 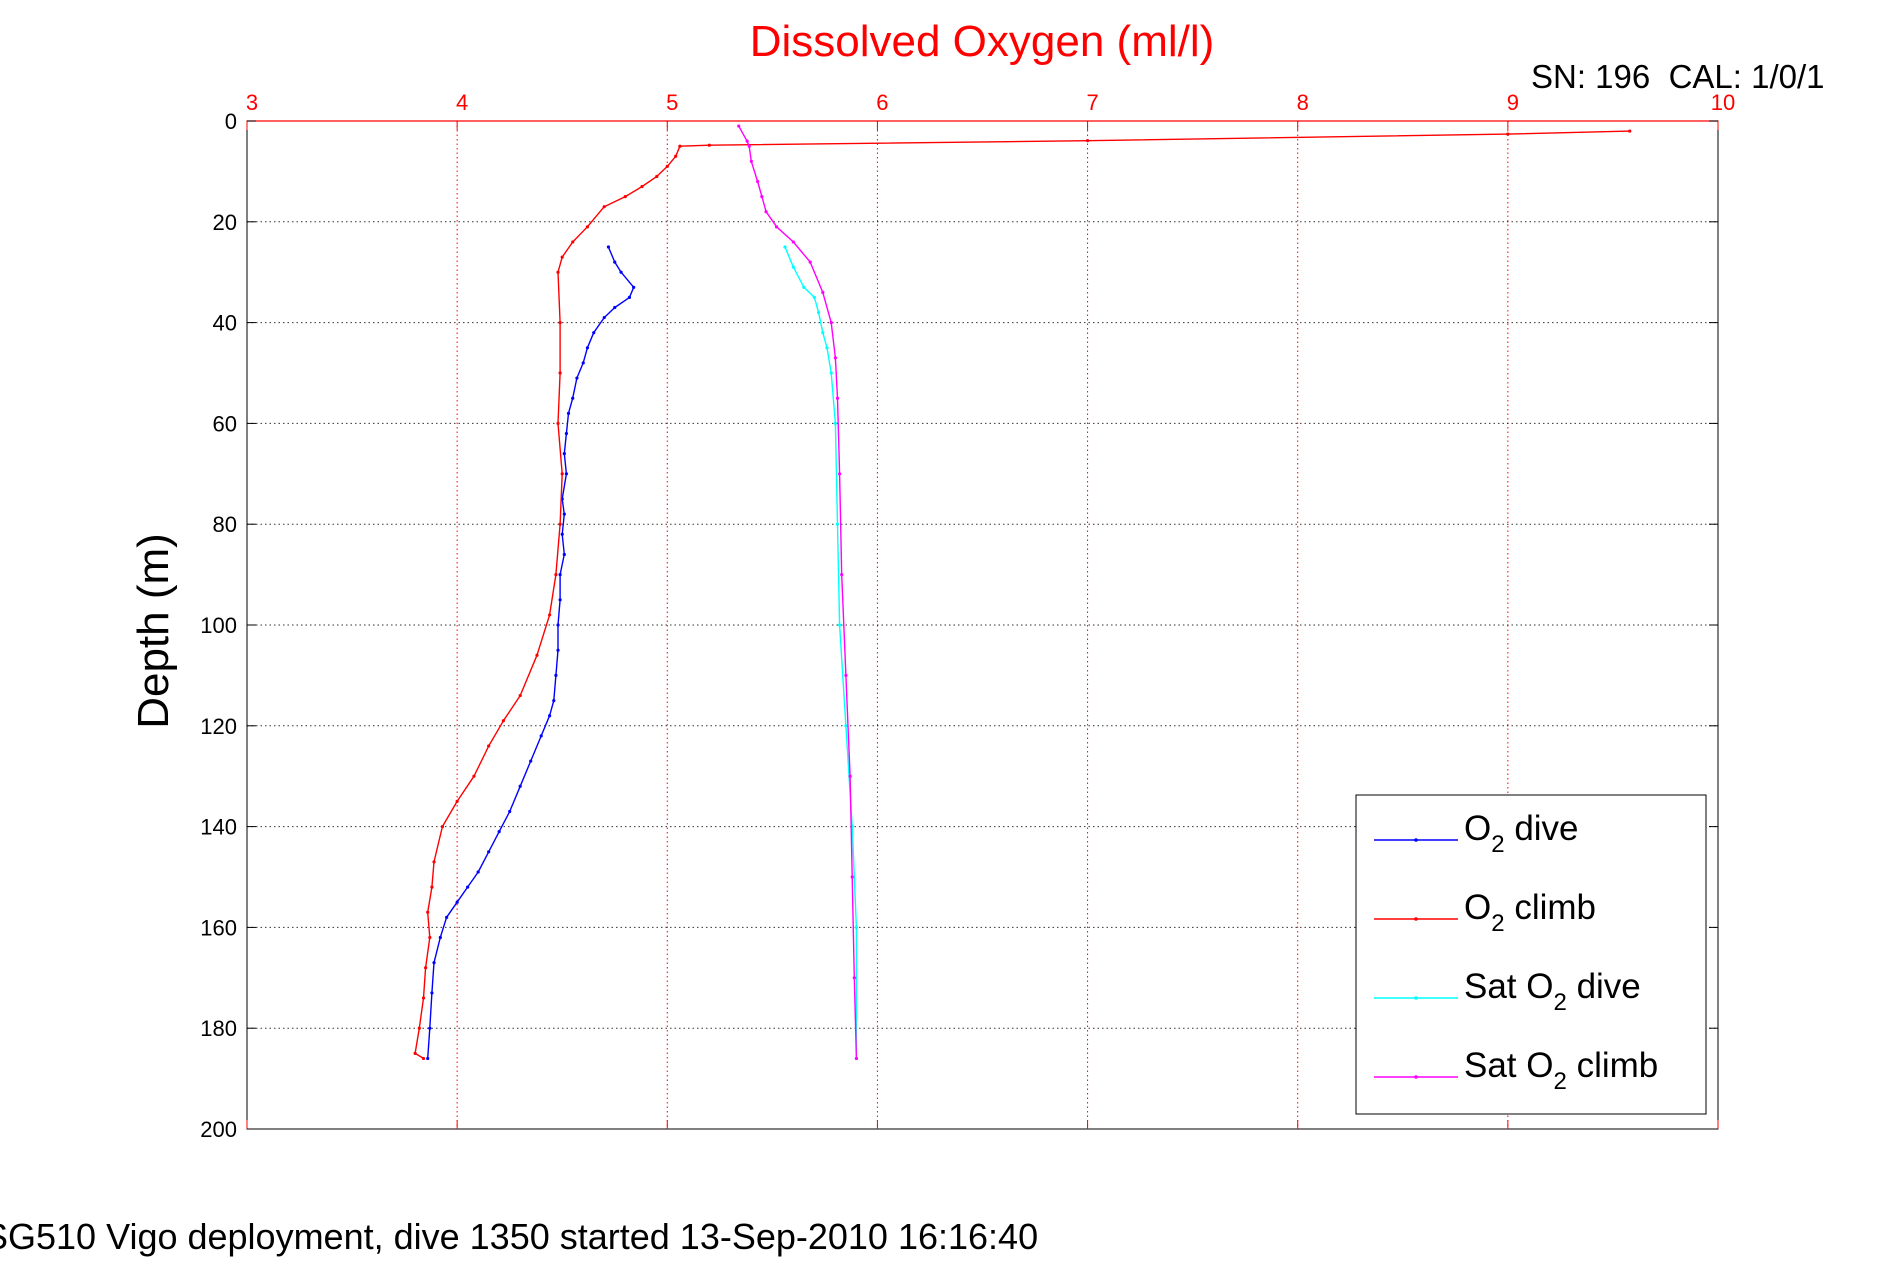 What do you see at coordinates (218, 827) in the screenshot?
I see `y-tick-label: 140` at bounding box center [218, 827].